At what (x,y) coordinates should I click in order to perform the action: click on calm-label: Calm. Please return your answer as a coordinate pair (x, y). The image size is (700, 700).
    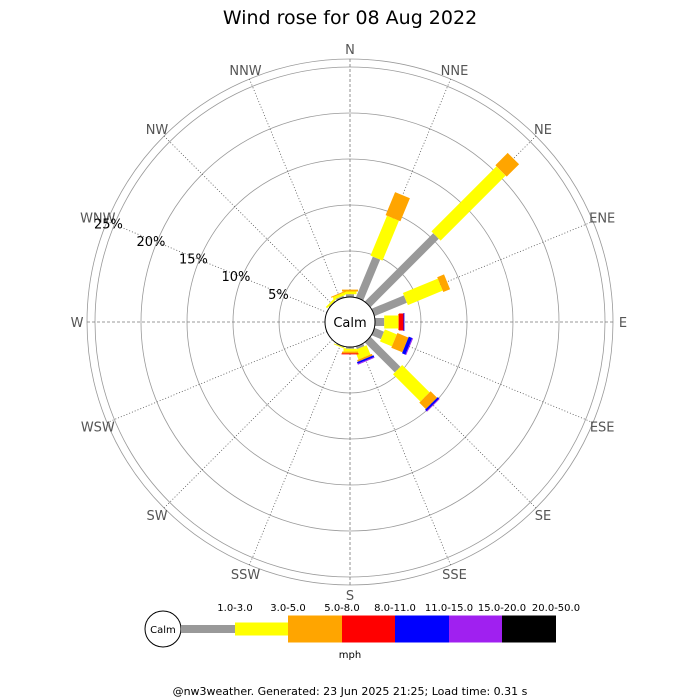
    Looking at the image, I should click on (349, 323).